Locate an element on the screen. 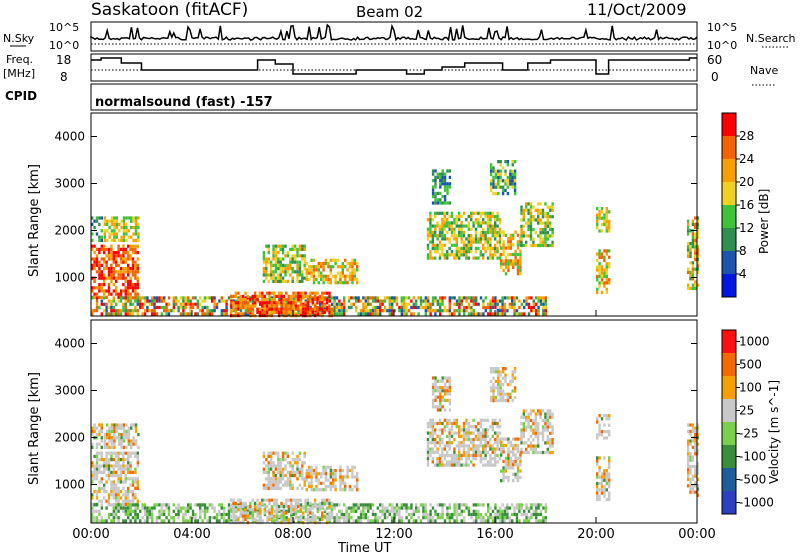 Image resolution: width=800 pixels, height=554 pixels. y-tick-label: 3000 is located at coordinates (69, 390).